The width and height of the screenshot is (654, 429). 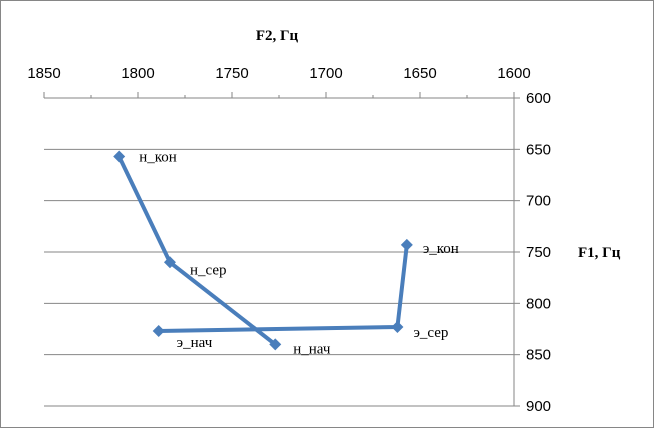 I want to click on x-tick-label-1600: 1600, so click(x=513, y=73).